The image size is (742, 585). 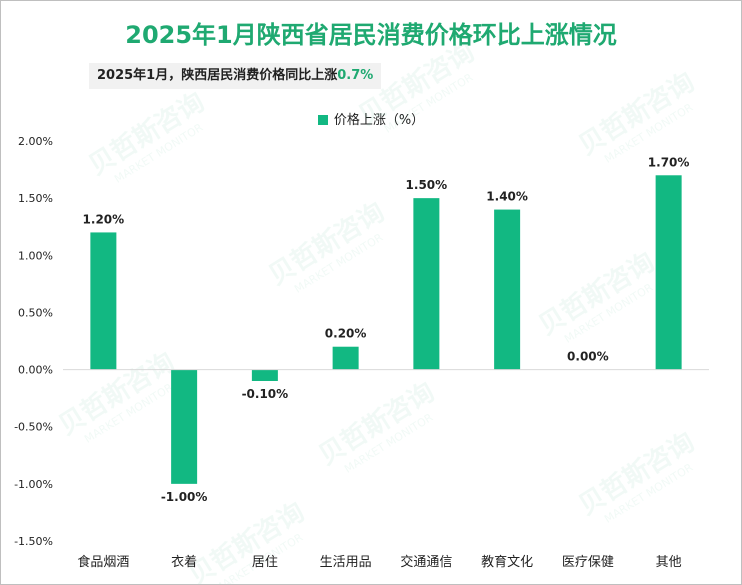 I want to click on subtitle-text: 2025年1月，陕西居民消费价格同比上涨, so click(x=217, y=75).